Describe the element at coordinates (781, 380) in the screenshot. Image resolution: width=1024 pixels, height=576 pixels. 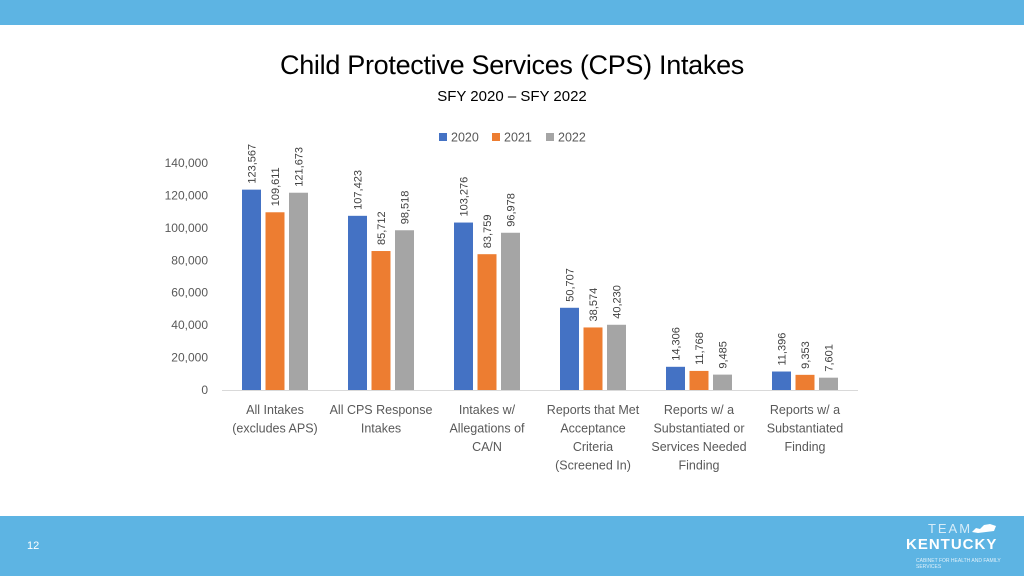
I see `bar-2020-cat5` at that location.